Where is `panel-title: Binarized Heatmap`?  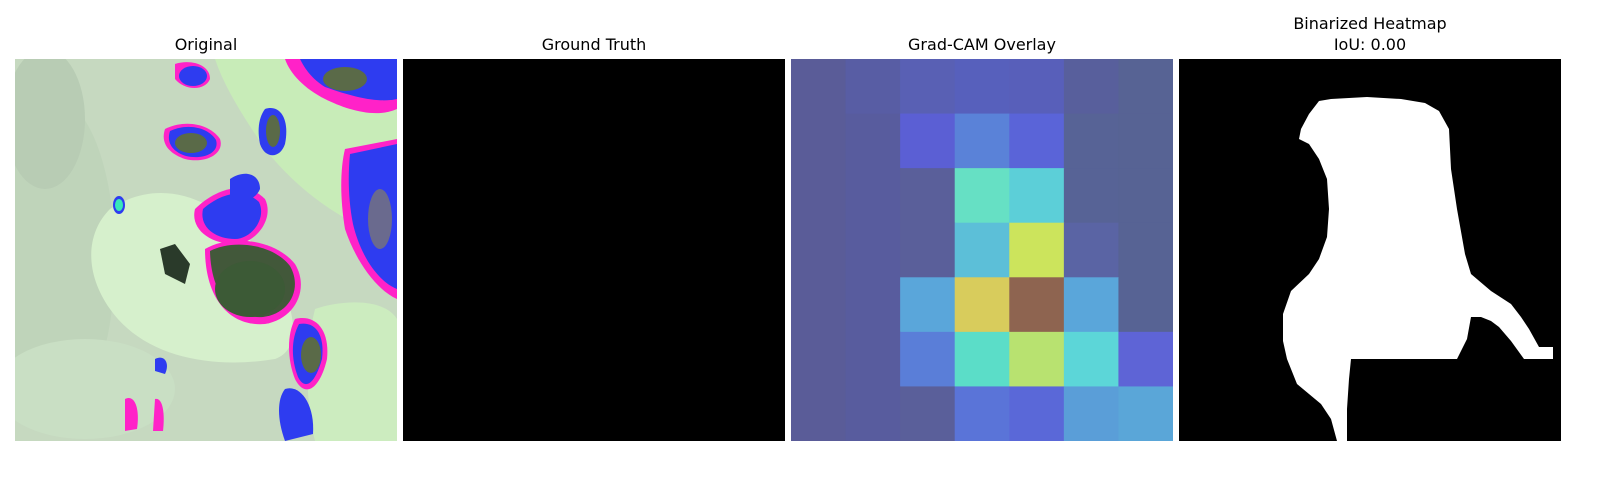 panel-title: Binarized Heatmap is located at coordinates (1370, 24).